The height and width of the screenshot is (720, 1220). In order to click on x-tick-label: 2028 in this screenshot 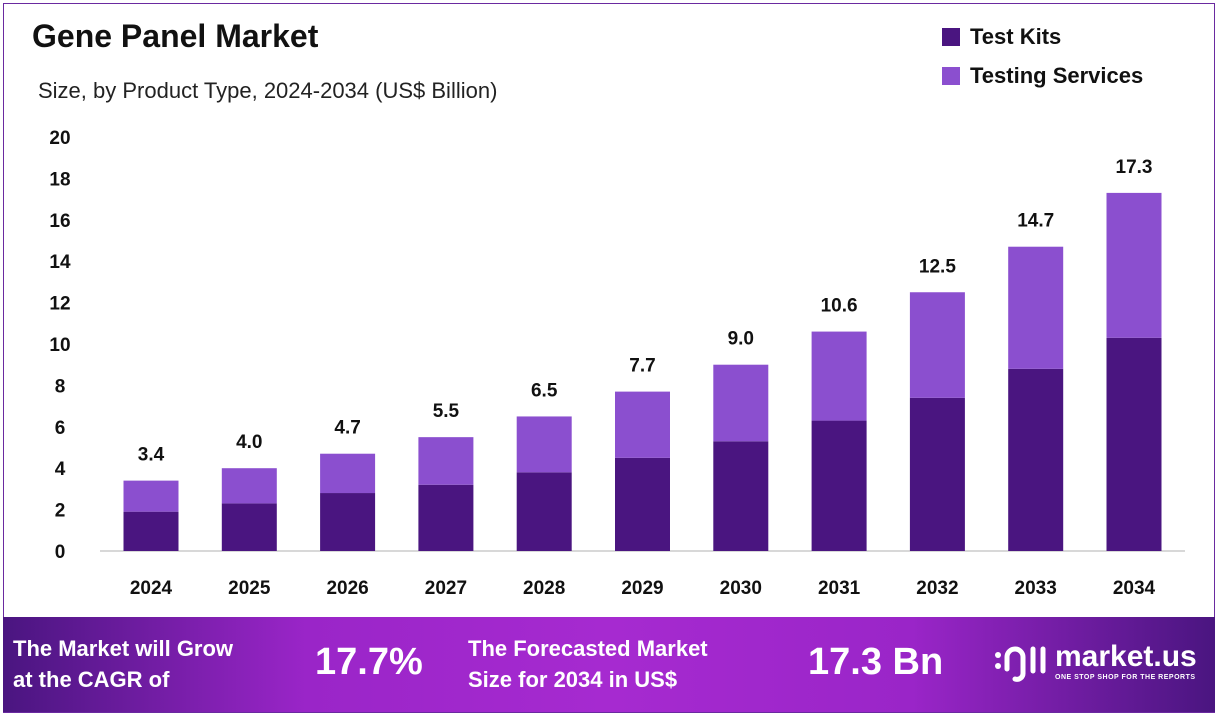, I will do `click(544, 588)`.